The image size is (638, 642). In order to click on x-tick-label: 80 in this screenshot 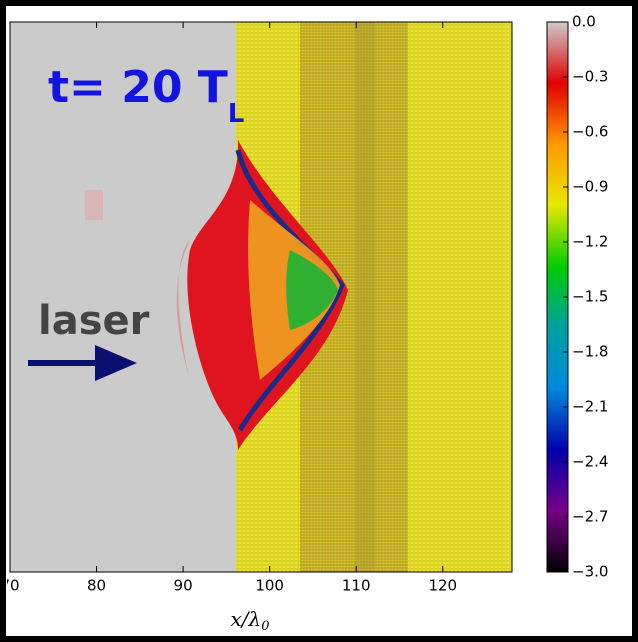, I will do `click(96, 586)`.